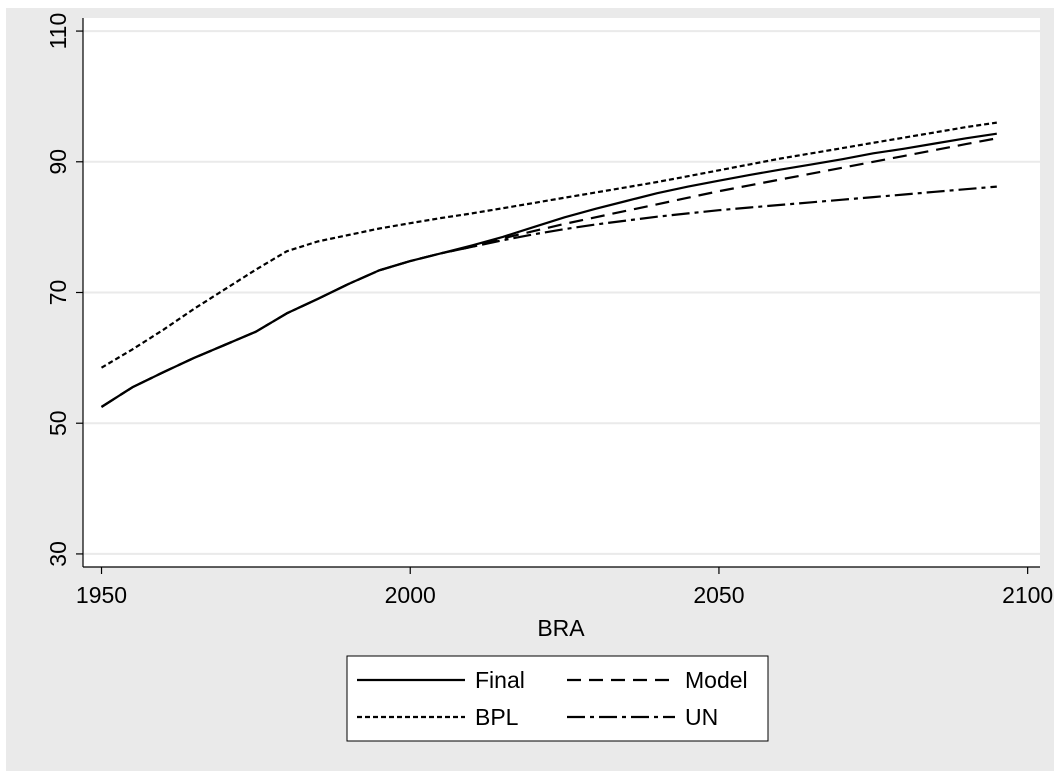 This screenshot has height=777, width=1057. What do you see at coordinates (101, 595) in the screenshot?
I see `x-tick-label-1950: 1950` at bounding box center [101, 595].